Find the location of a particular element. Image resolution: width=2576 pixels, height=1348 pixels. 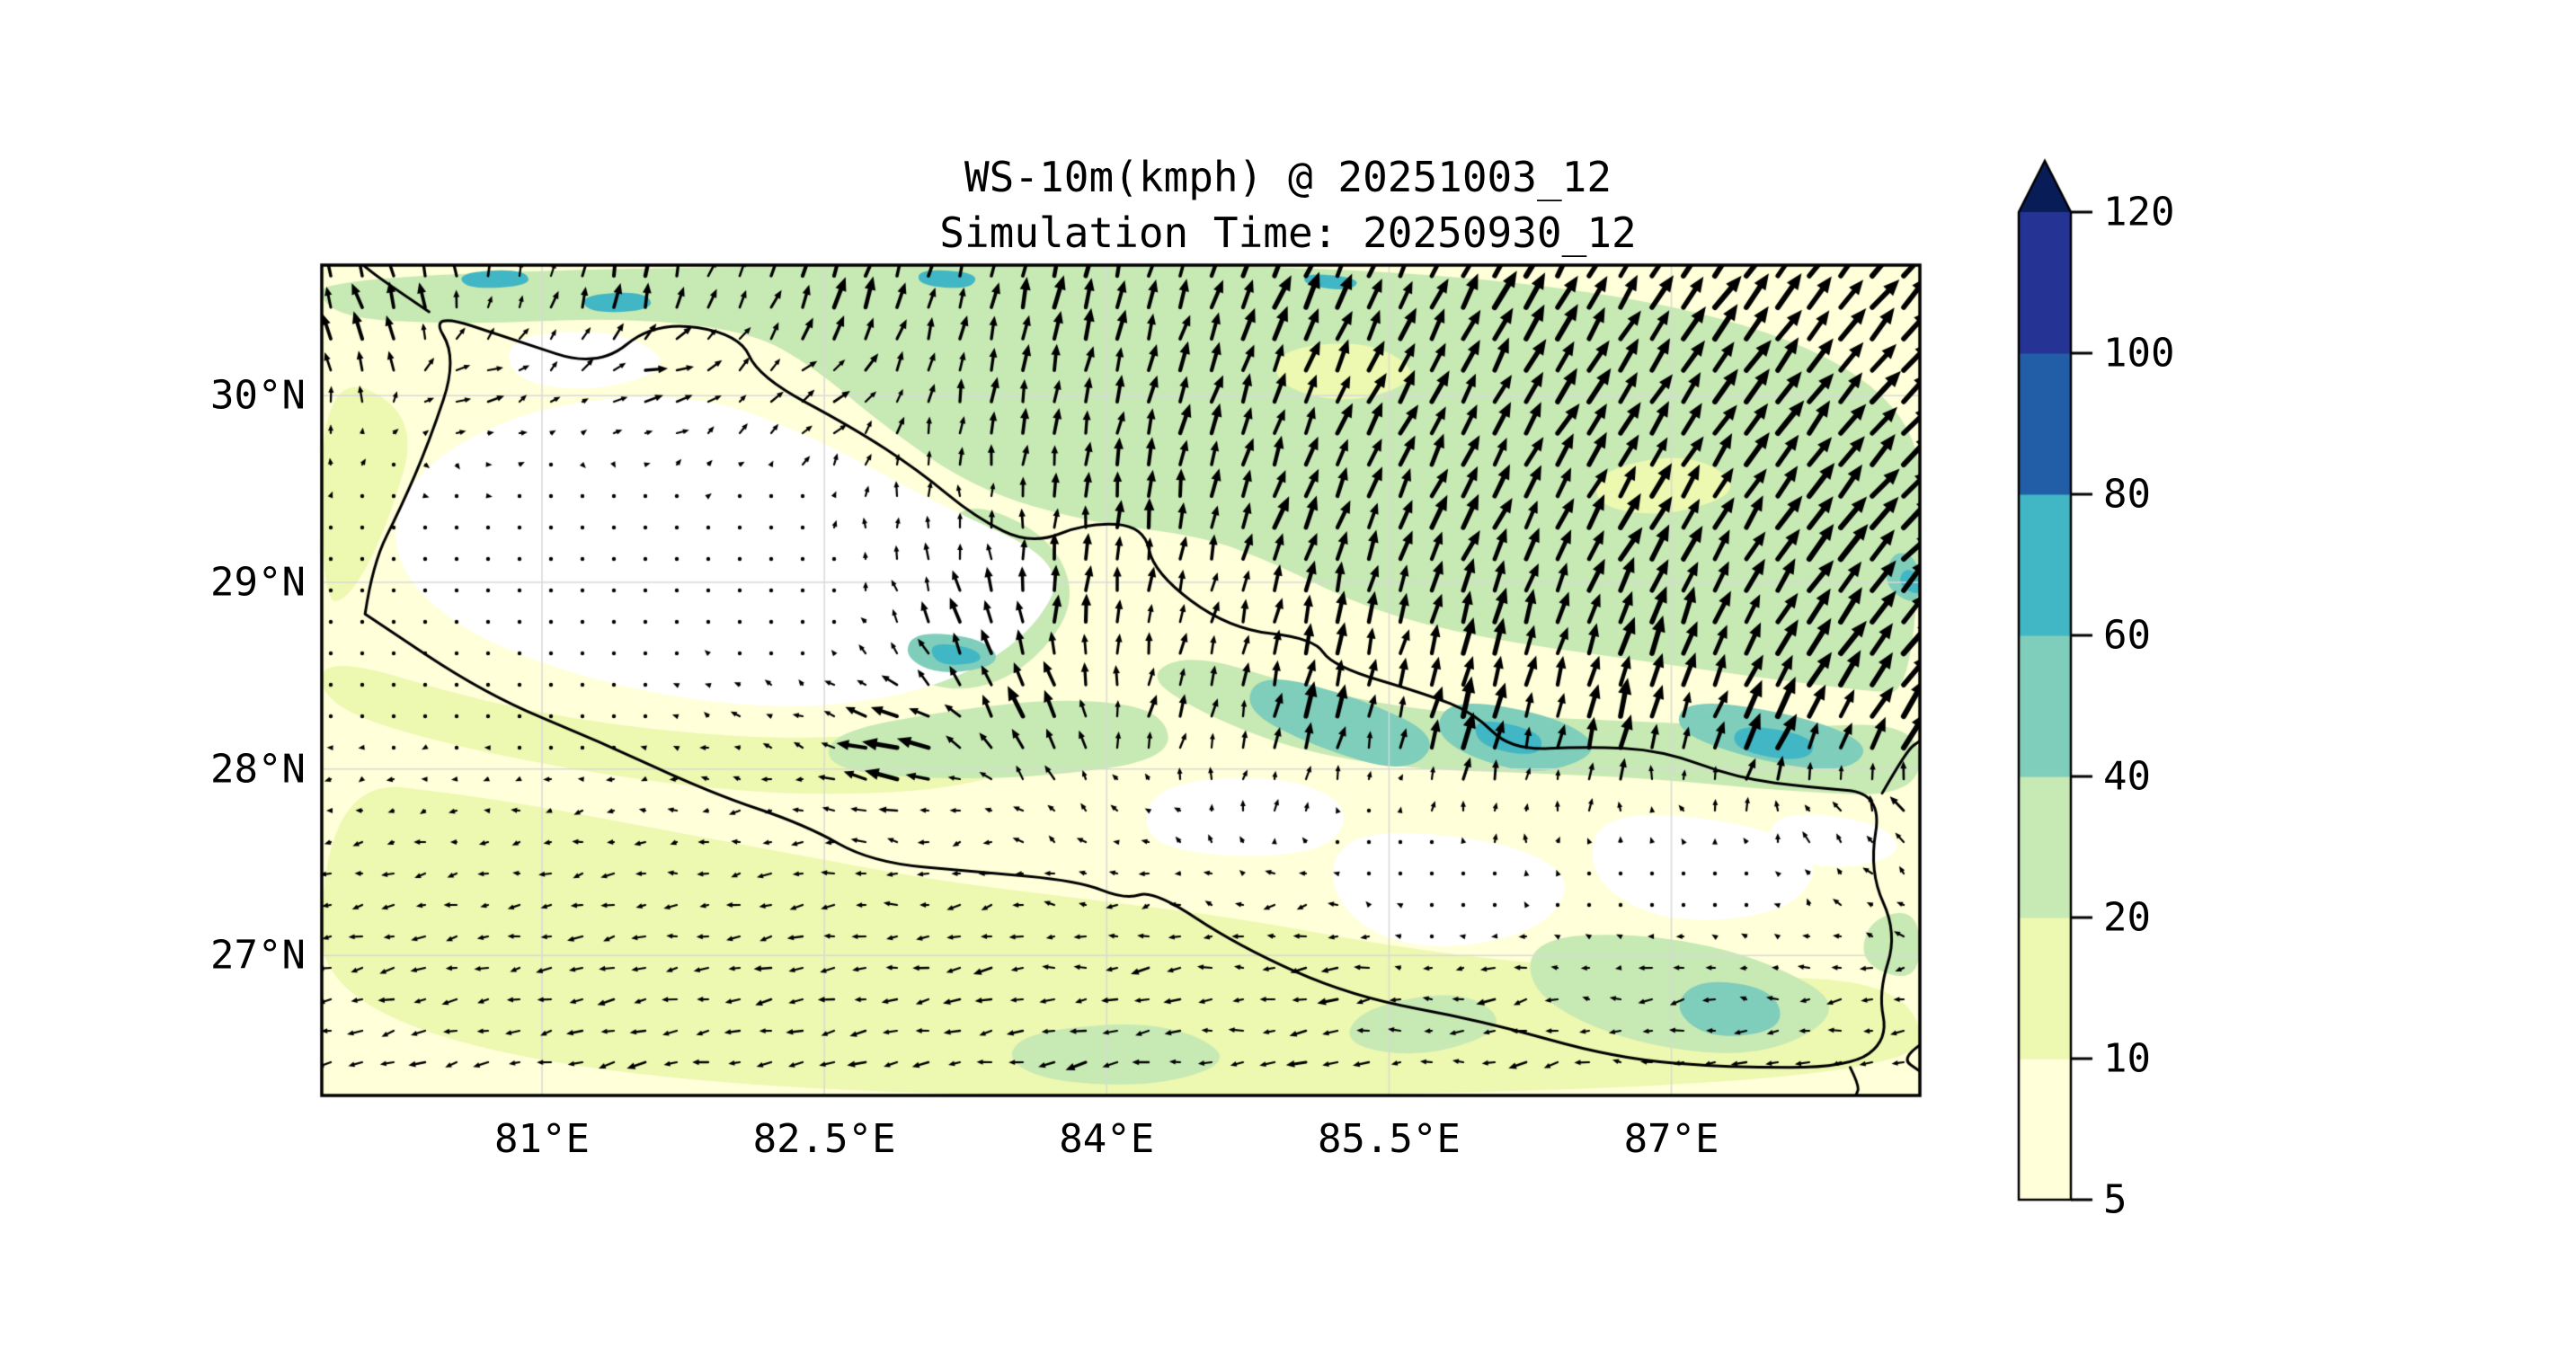

colorbar-tick-label: 80 is located at coordinates (2127, 494).